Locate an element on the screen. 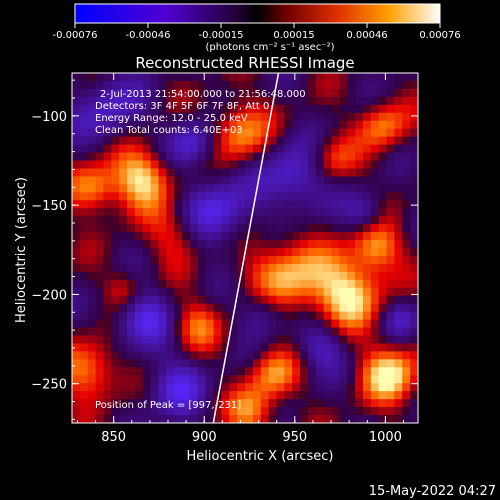  peak-position-label: Position of Peak = [997,-231] is located at coordinates (168, 405).